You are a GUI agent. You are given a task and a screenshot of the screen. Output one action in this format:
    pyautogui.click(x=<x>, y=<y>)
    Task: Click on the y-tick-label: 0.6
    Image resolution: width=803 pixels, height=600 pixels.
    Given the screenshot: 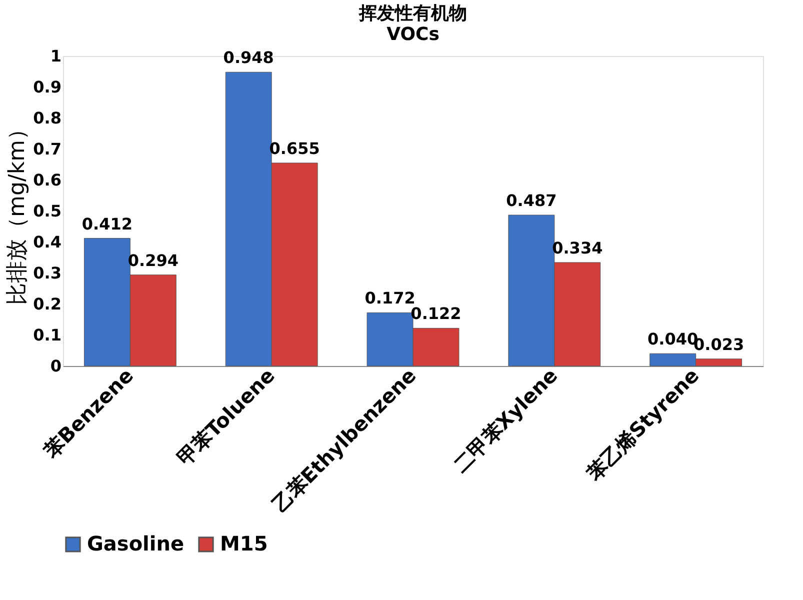 What is the action you would take?
    pyautogui.click(x=47, y=180)
    